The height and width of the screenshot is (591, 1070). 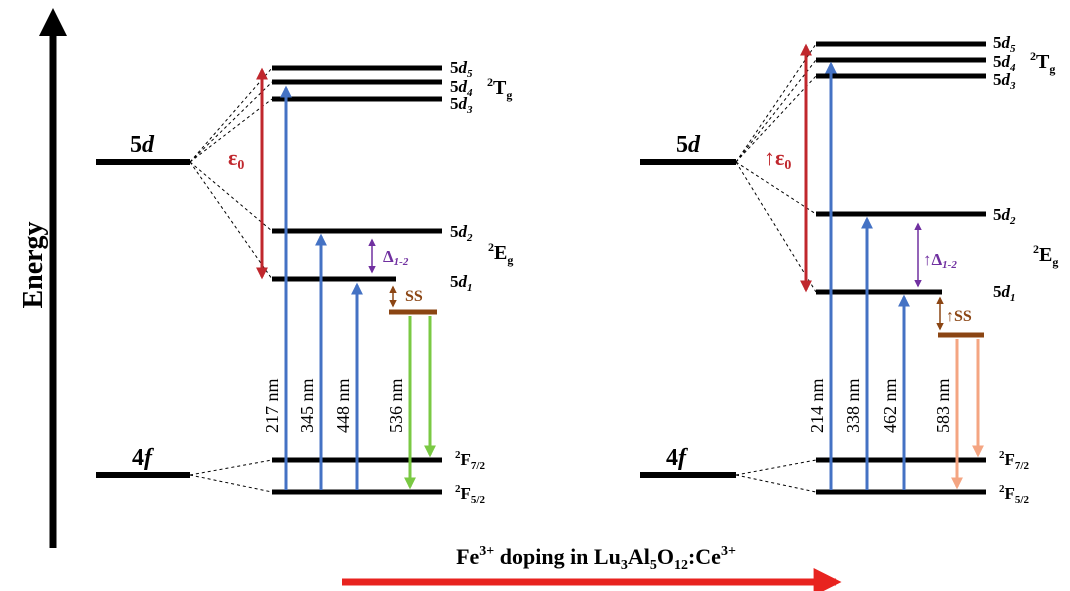 What do you see at coordinates (943, 405) in the screenshot?
I see `emission-583nm-label: 583 nm` at bounding box center [943, 405].